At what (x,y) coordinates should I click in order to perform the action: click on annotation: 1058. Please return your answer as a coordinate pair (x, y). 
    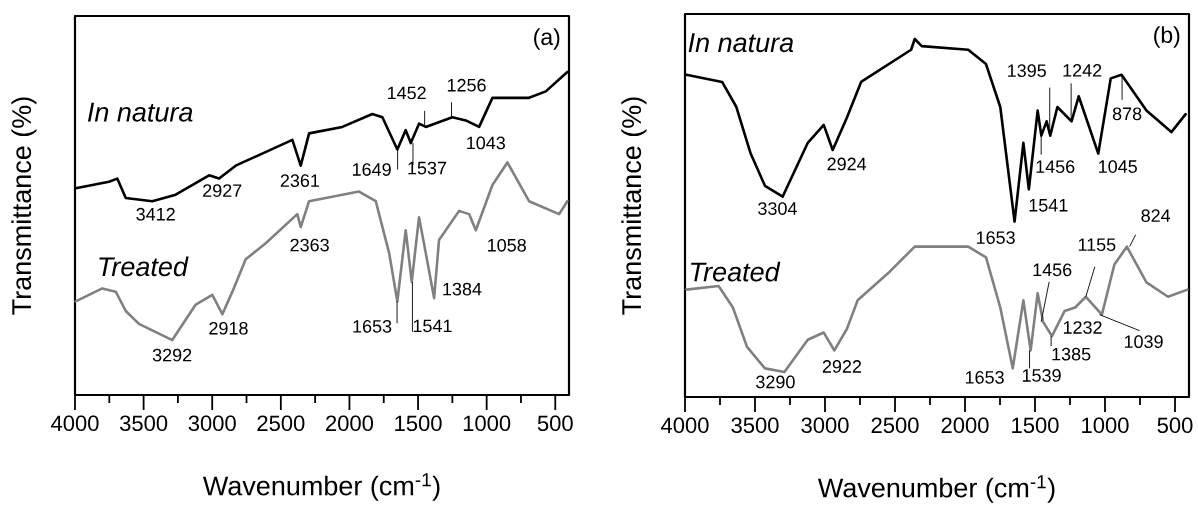
    Looking at the image, I should click on (507, 245).